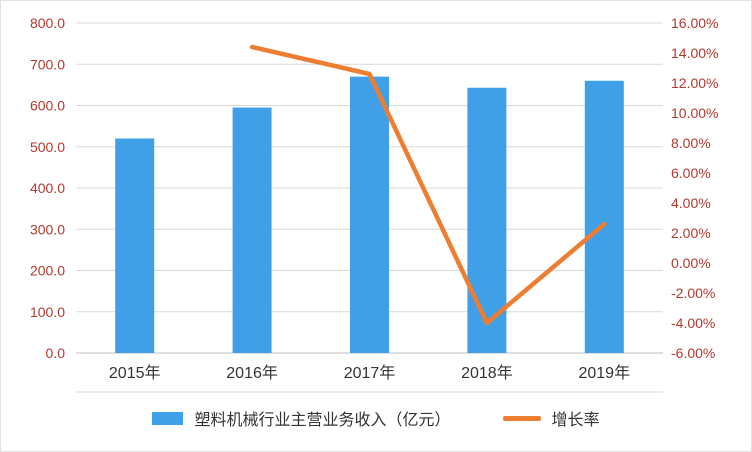 Image resolution: width=752 pixels, height=452 pixels. Describe the element at coordinates (47, 147) in the screenshot. I see `left-axis-tick-label: 500.0` at that location.